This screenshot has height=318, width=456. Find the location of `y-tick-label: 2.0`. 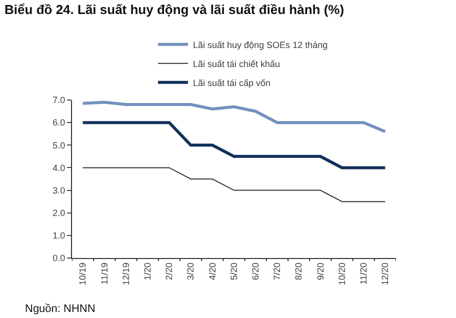

y-tick-label: 2.0 is located at coordinates (59, 213).